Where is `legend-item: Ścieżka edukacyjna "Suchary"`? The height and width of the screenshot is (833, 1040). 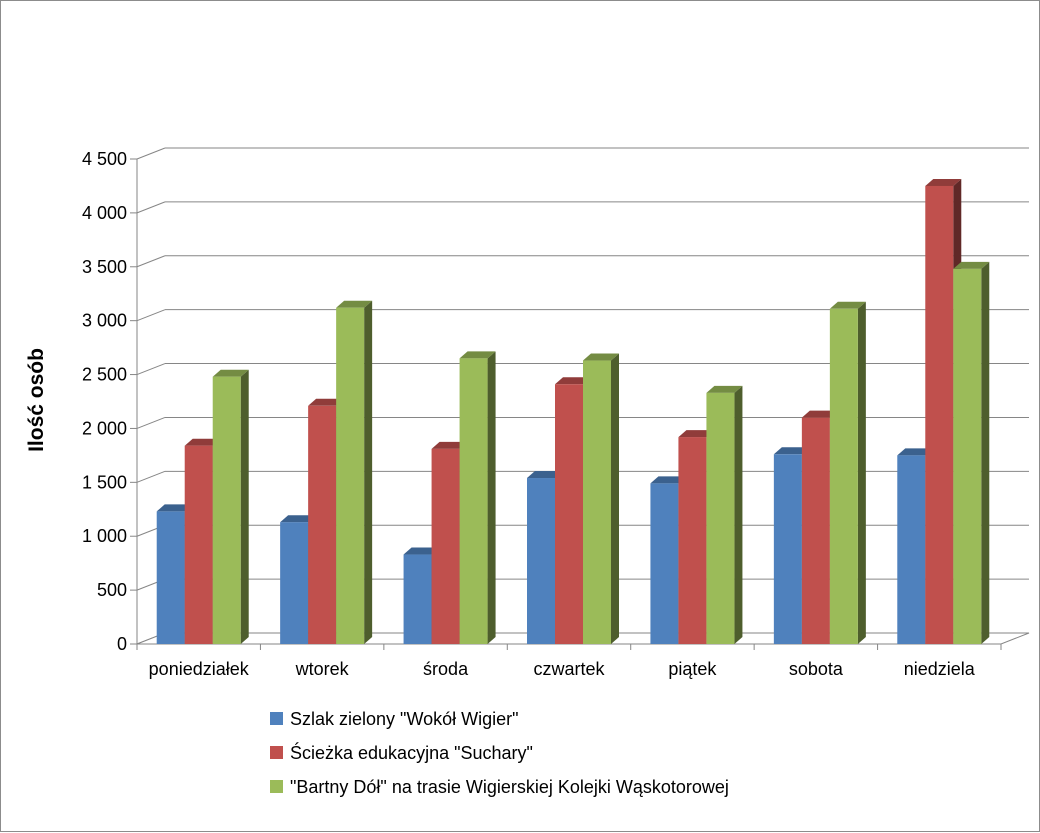 legend-item: Ścieżka edukacyjna "Suchary" is located at coordinates (401, 752).